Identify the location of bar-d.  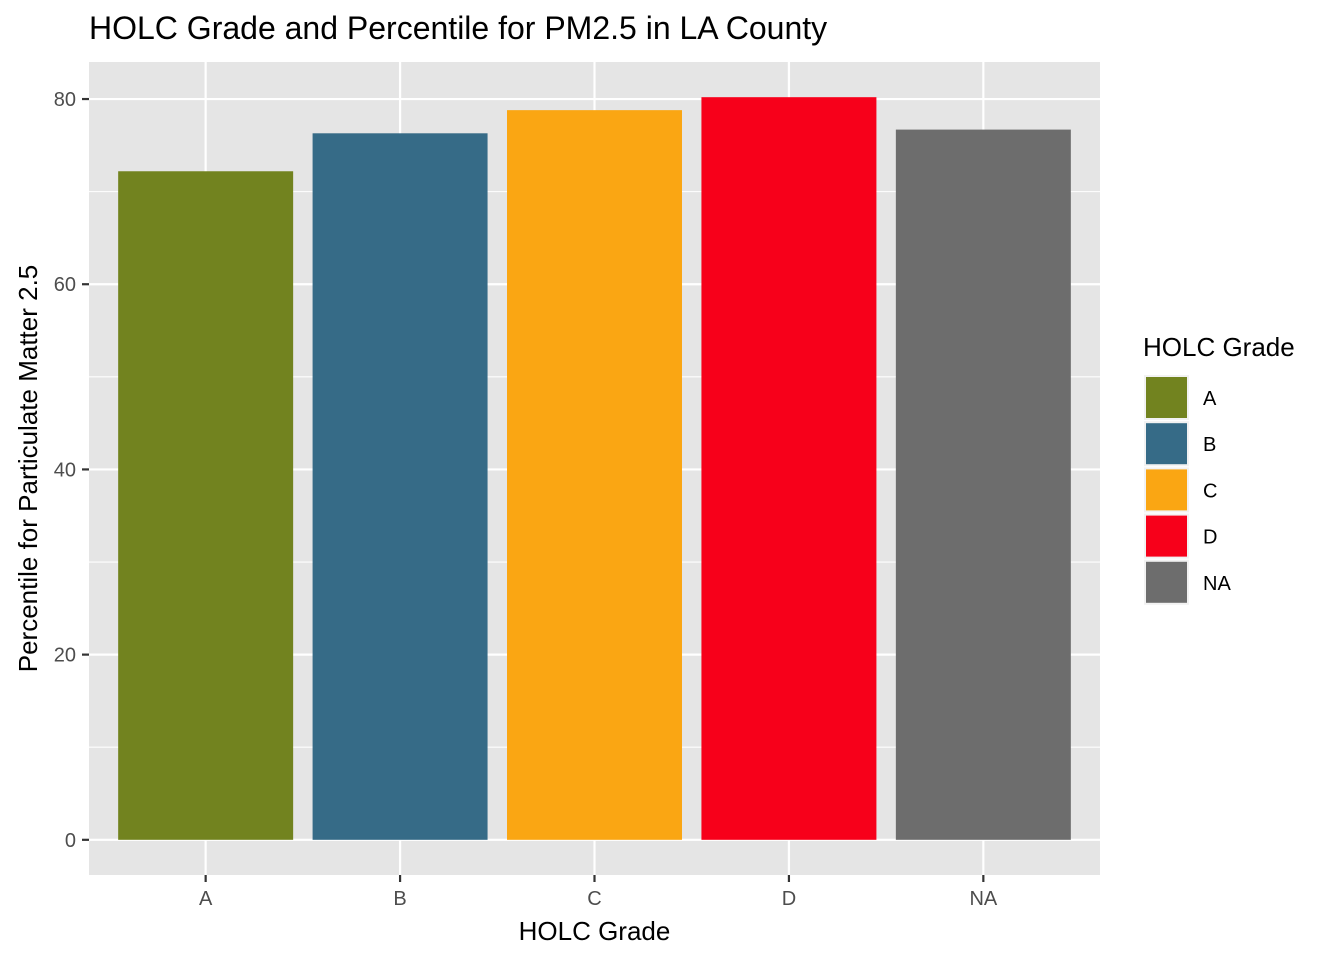
(789, 468).